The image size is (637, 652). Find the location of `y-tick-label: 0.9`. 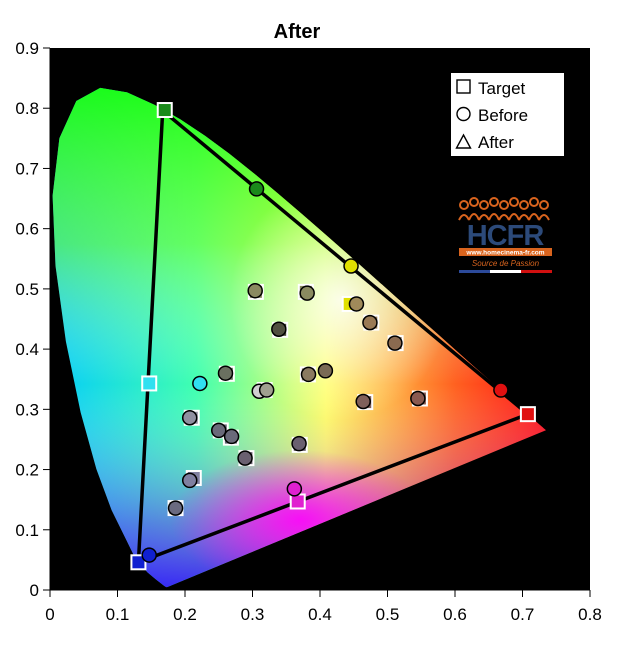

y-tick-label: 0.9 is located at coordinates (27, 48).